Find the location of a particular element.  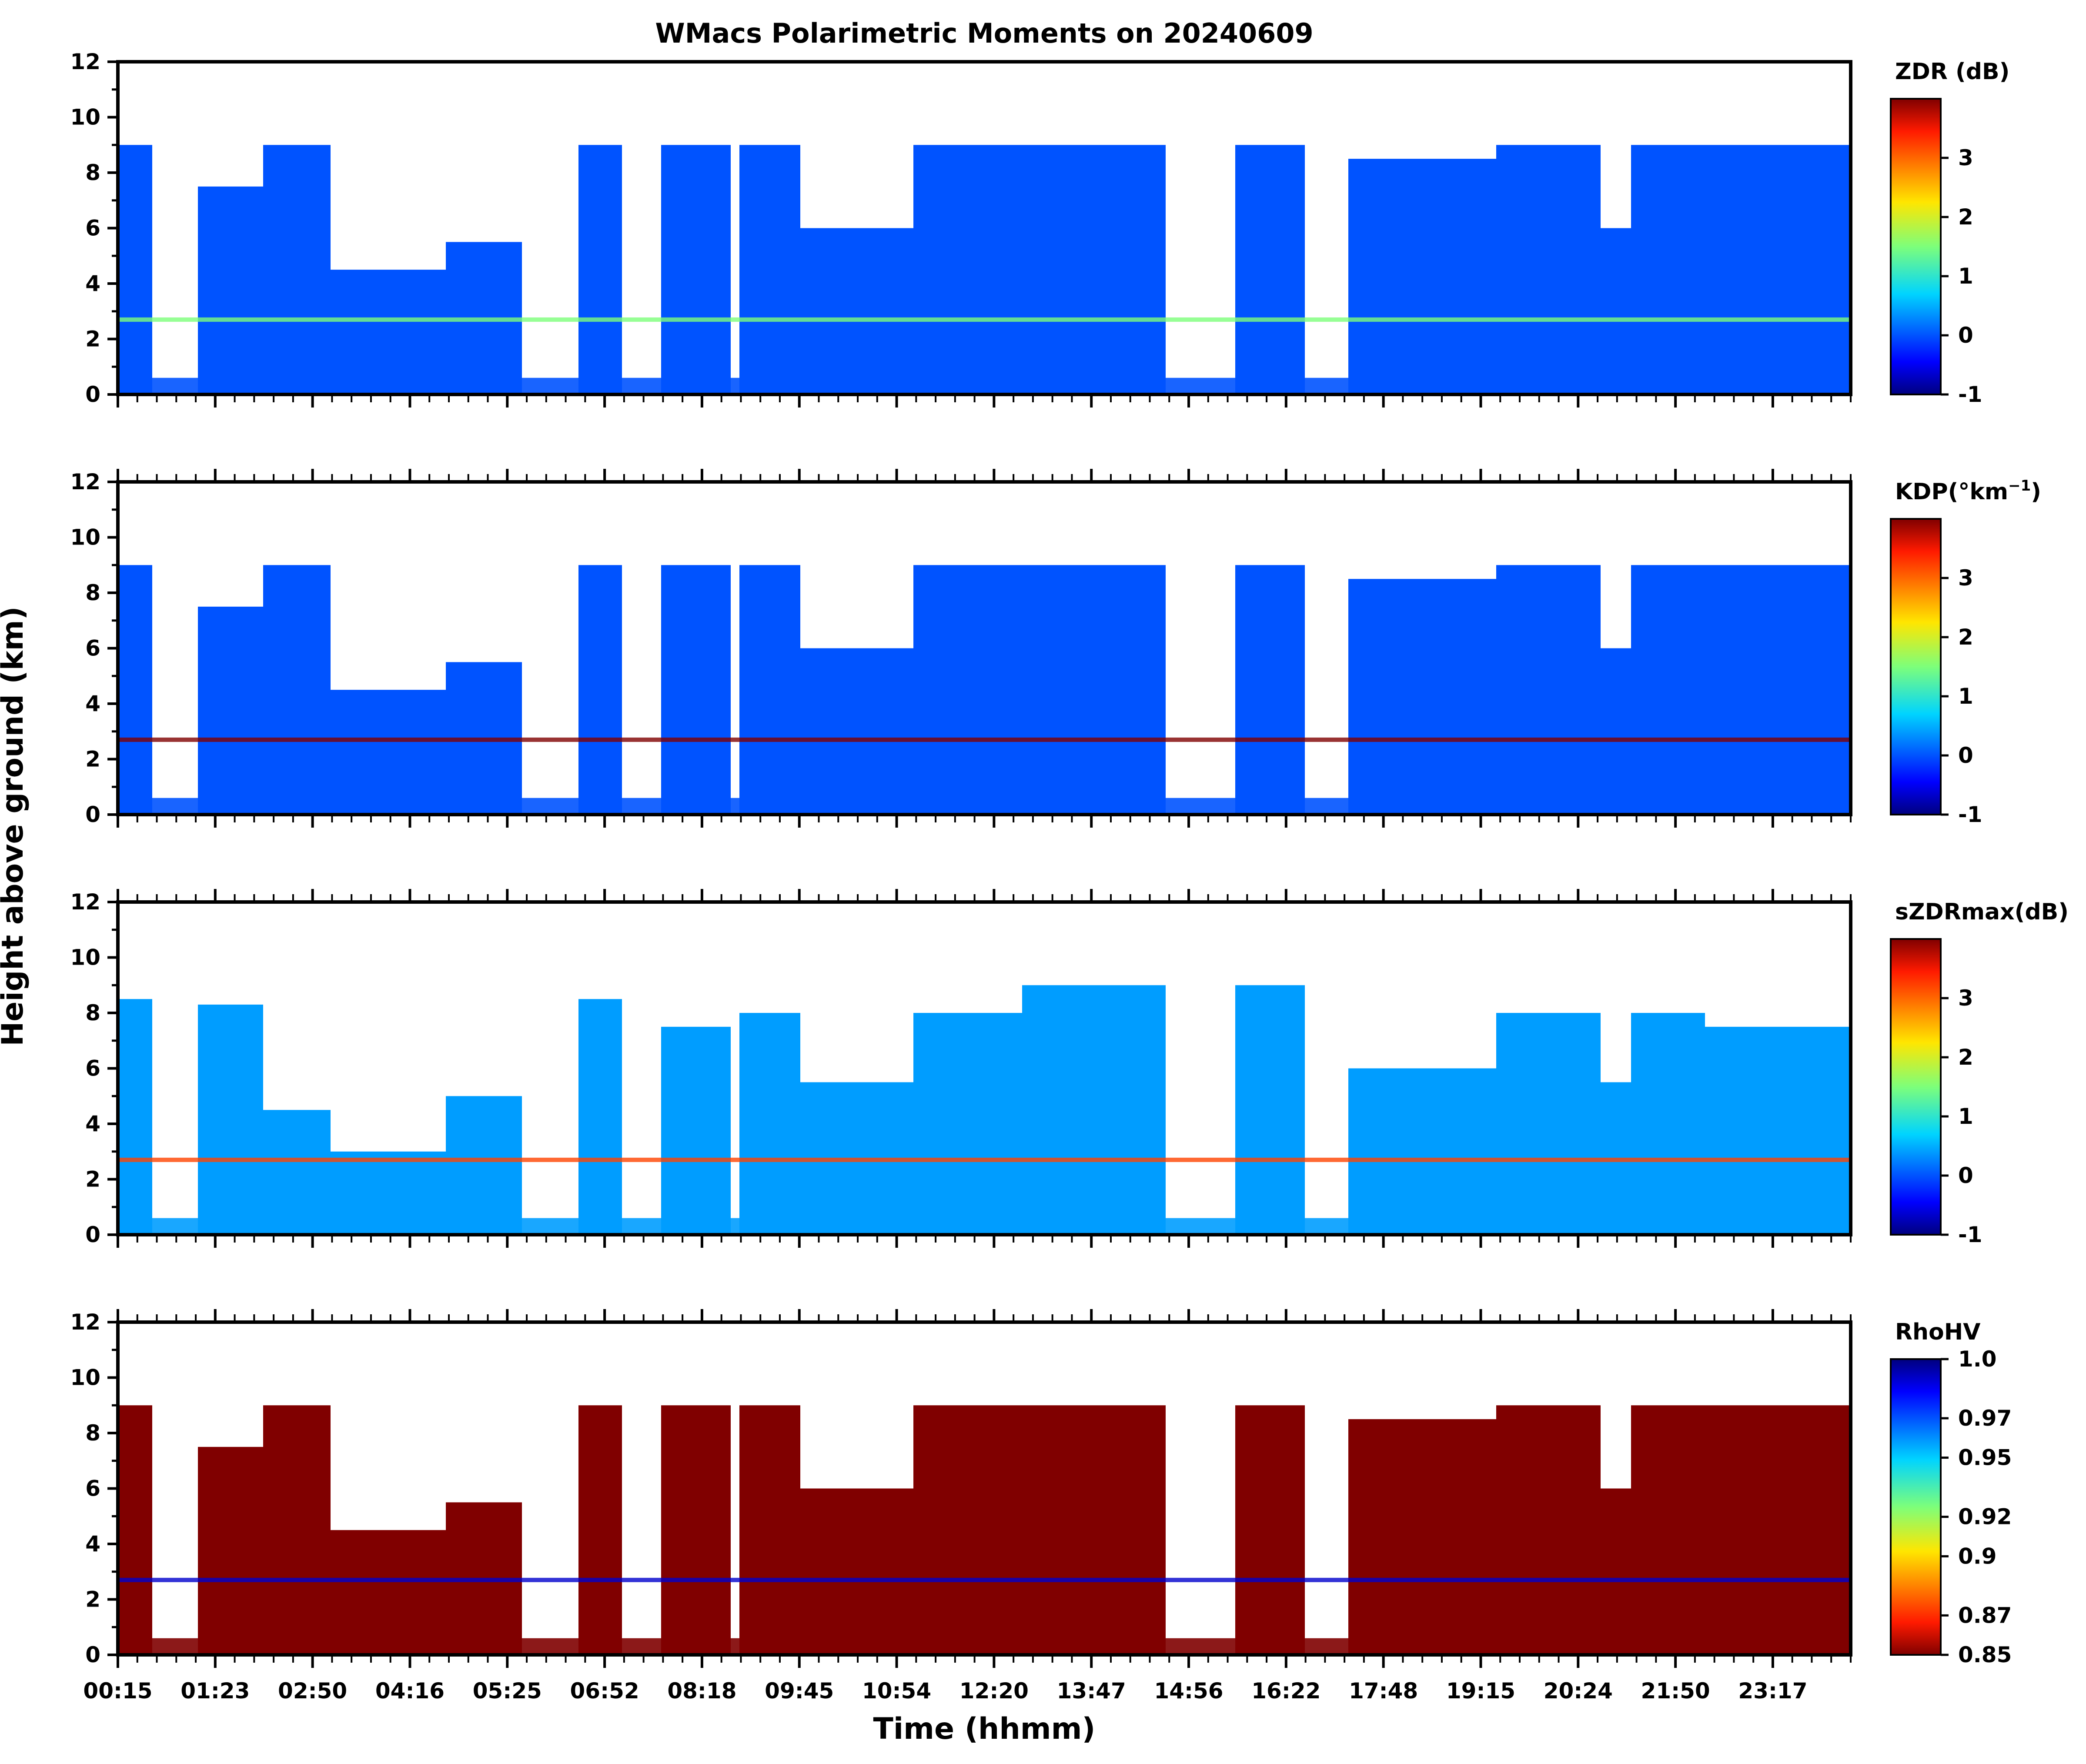

x-tick-label: 04:16 is located at coordinates (410, 1691).